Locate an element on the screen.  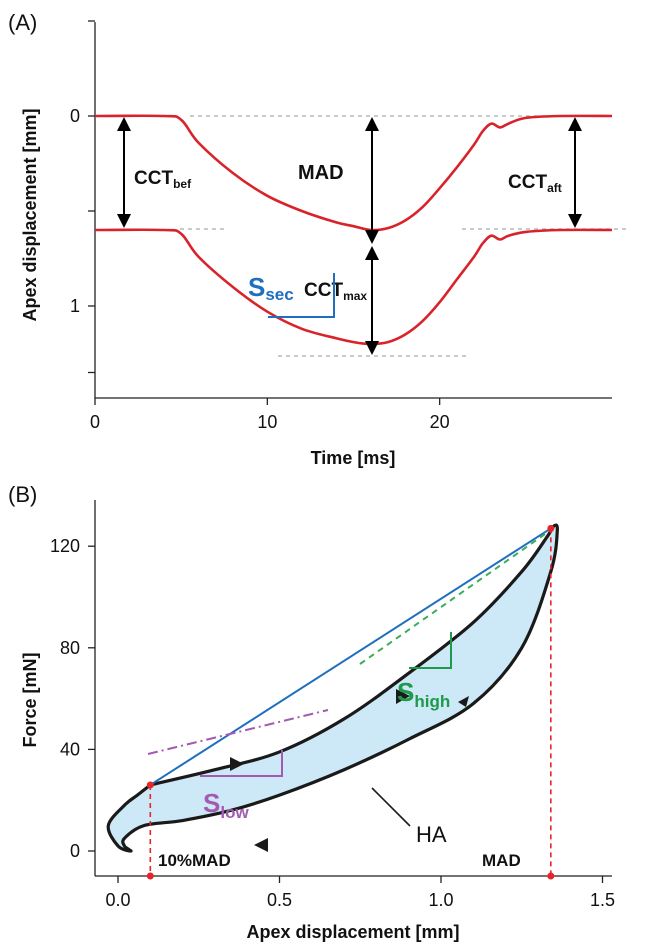
panel-b-xlabel: Apex displacement [mm] is located at coordinates (352, 932).